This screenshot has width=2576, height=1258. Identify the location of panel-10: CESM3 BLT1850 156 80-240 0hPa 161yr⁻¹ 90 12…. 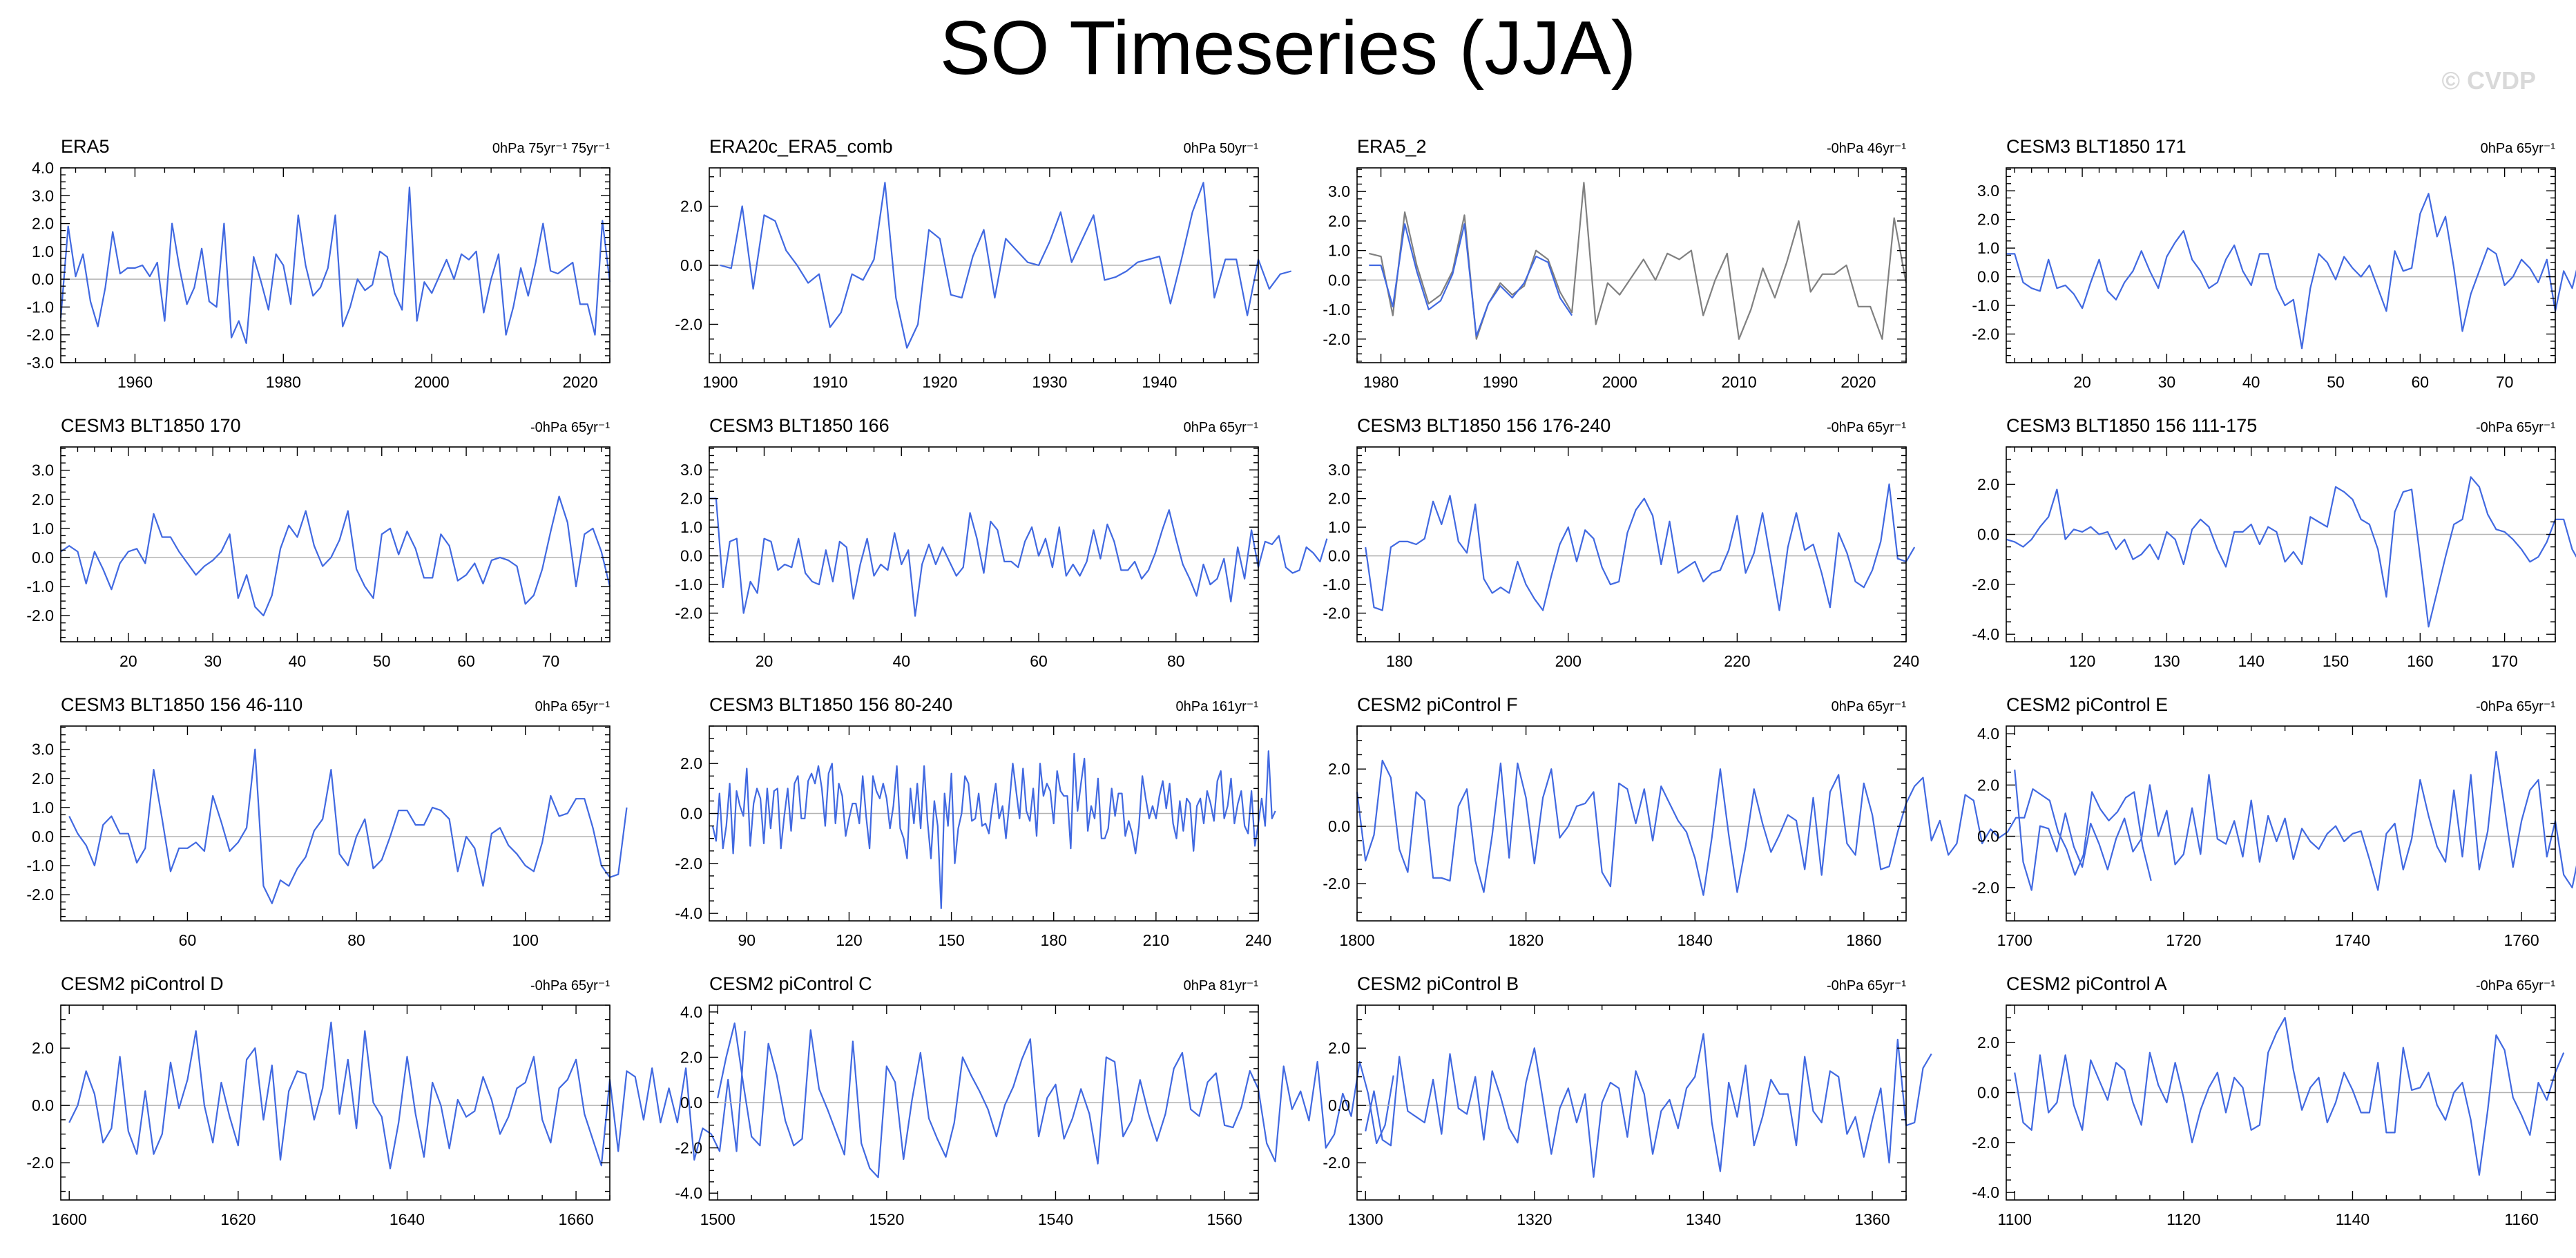
(975, 821).